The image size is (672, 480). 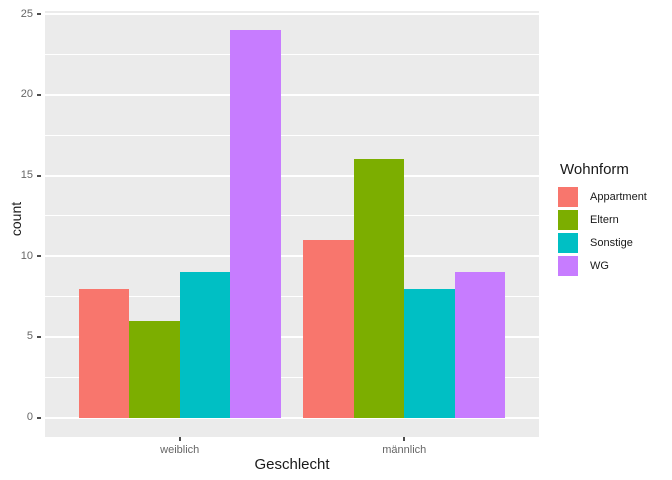 I want to click on legend-key-Sonstige, so click(x=568, y=243).